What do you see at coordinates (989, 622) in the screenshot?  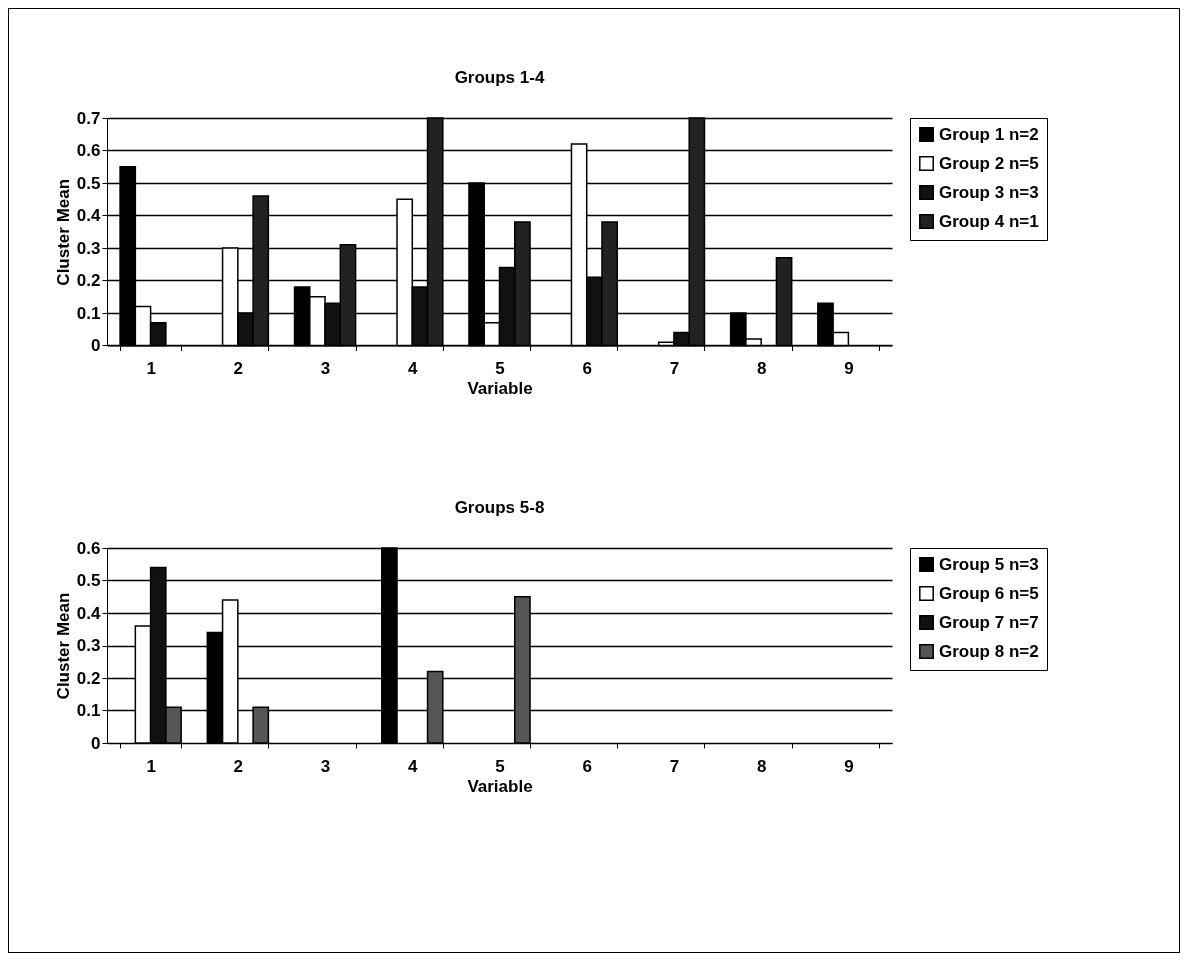 I see `legend-label: Group 7 n=7` at bounding box center [989, 622].